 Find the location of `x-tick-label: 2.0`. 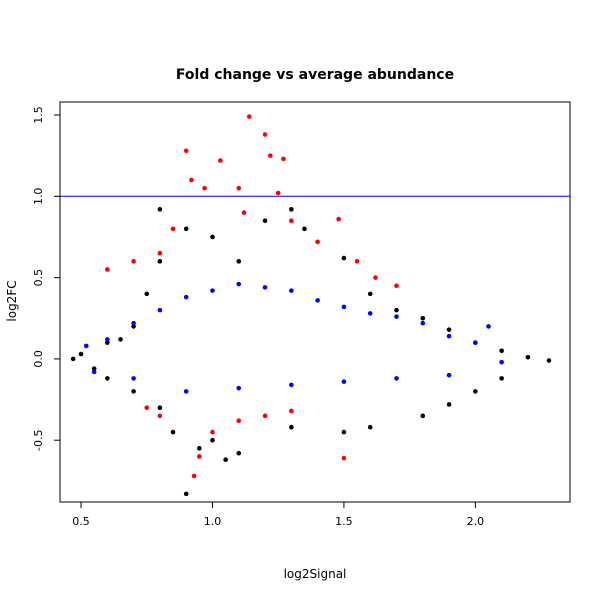

x-tick-label: 2.0 is located at coordinates (476, 521).